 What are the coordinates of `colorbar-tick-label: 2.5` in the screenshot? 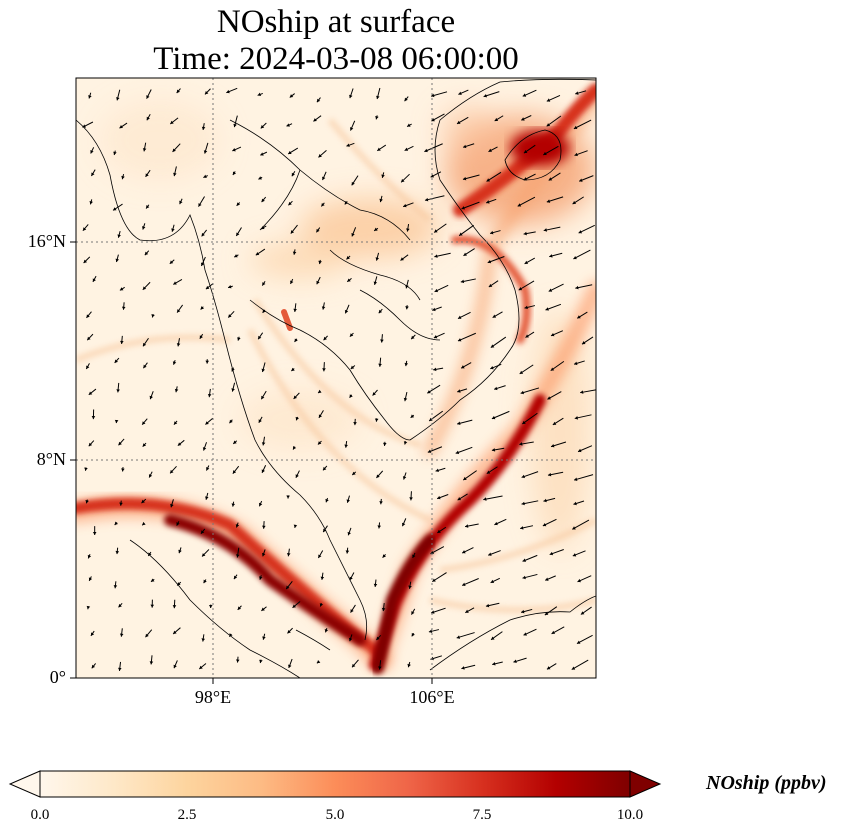 It's located at (187, 815).